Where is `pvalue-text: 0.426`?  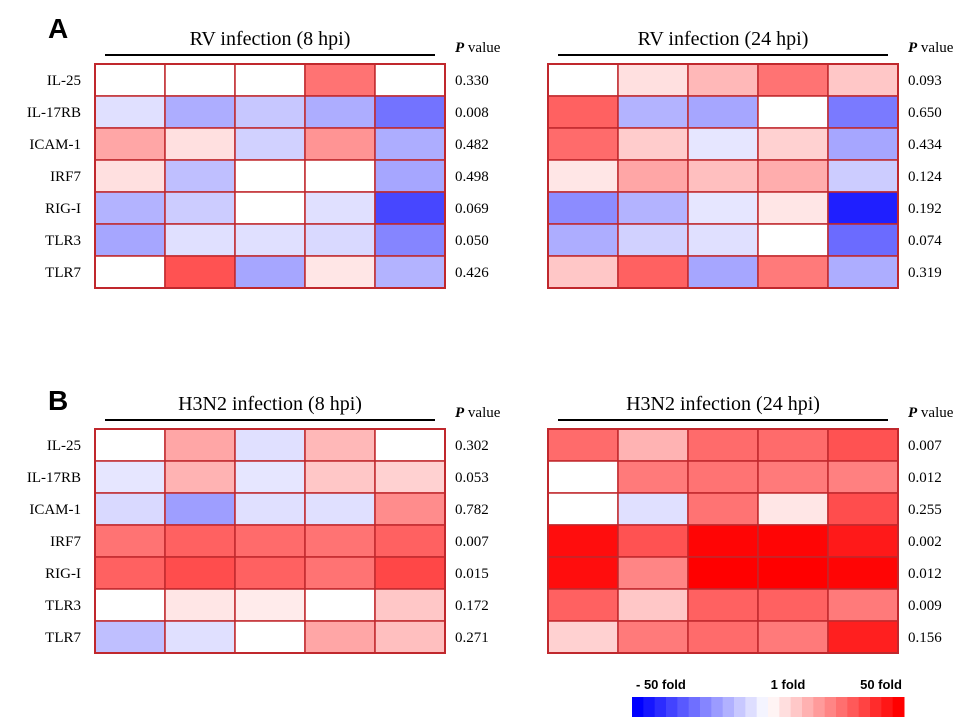 pvalue-text: 0.426 is located at coordinates (472, 273).